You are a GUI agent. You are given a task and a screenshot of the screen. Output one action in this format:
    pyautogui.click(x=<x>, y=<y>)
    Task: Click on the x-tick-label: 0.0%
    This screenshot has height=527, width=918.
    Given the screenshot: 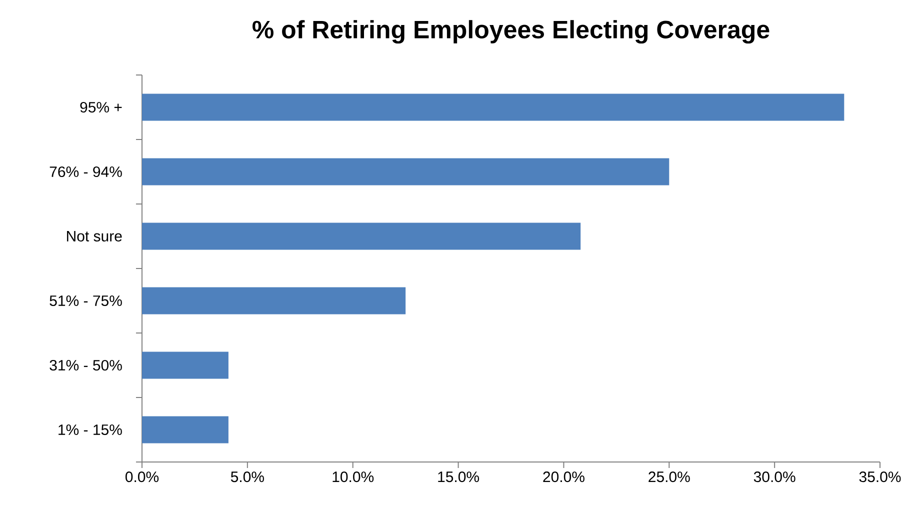 What is the action you would take?
    pyautogui.click(x=142, y=477)
    